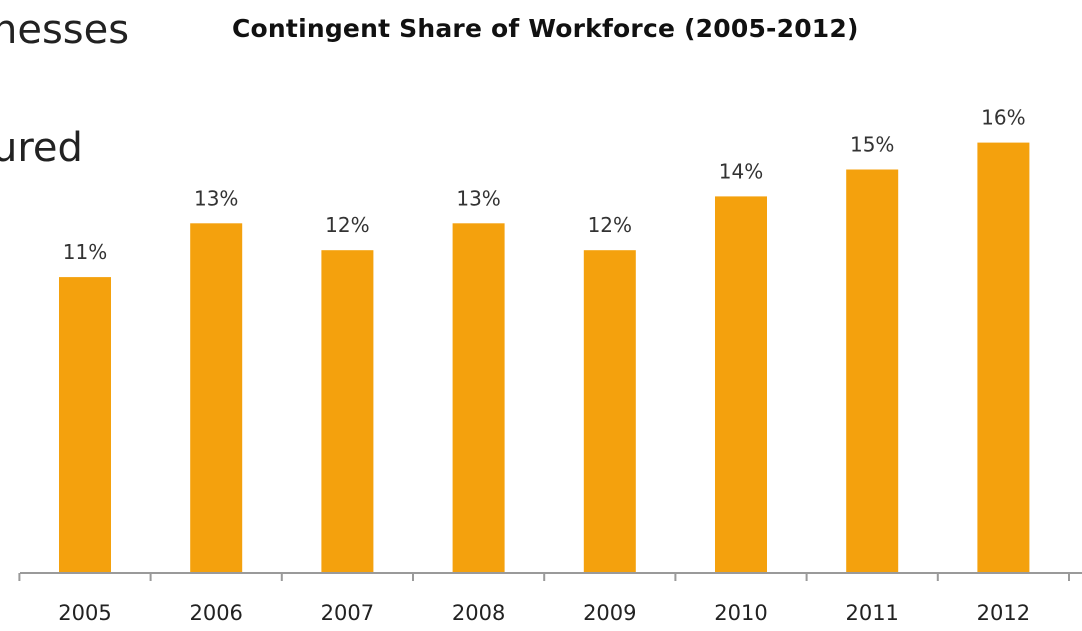 The height and width of the screenshot is (631, 1082). Describe the element at coordinates (1003, 613) in the screenshot. I see `x-tick-label-2012: 2012` at that location.